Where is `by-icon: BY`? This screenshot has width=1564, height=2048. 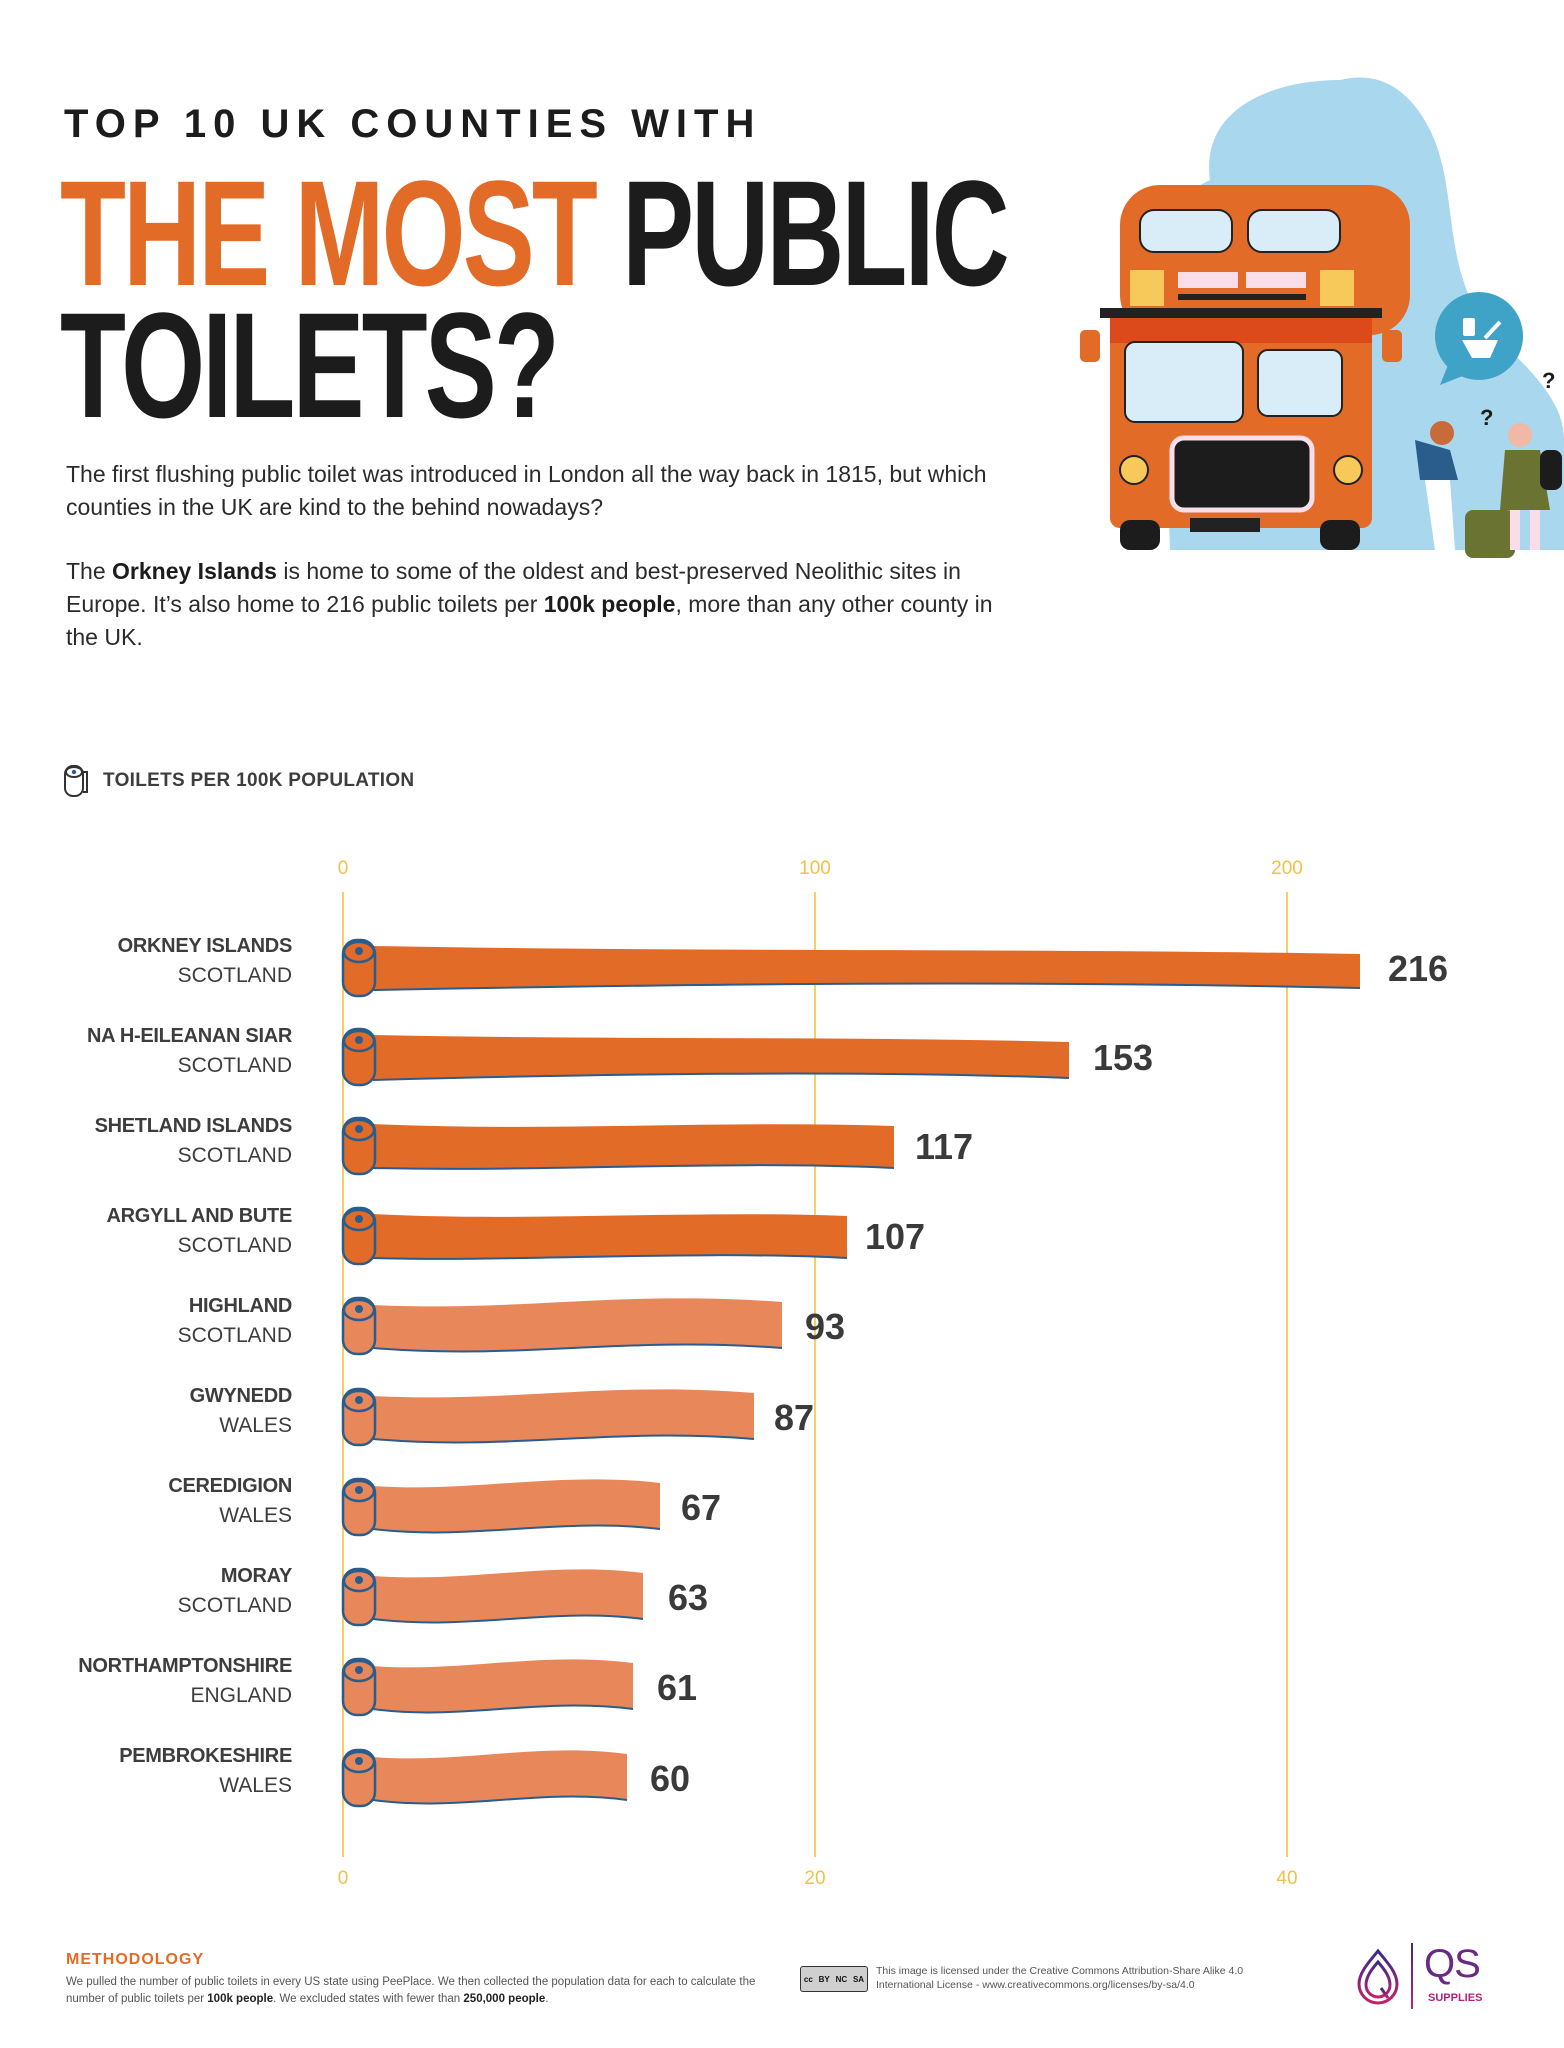 by-icon: BY is located at coordinates (824, 1979).